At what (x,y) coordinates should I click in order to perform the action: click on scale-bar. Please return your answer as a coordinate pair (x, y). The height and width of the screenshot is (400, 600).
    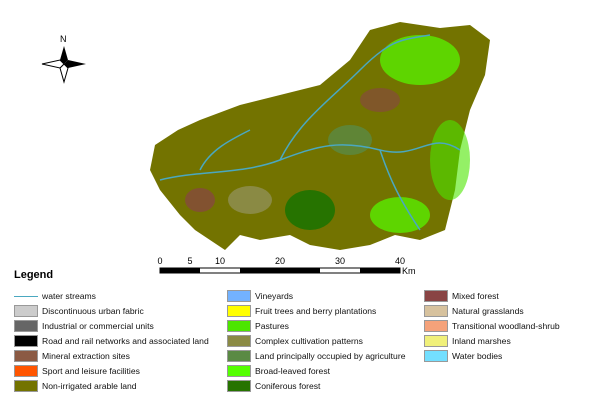
    Looking at the image, I should click on (280, 270).